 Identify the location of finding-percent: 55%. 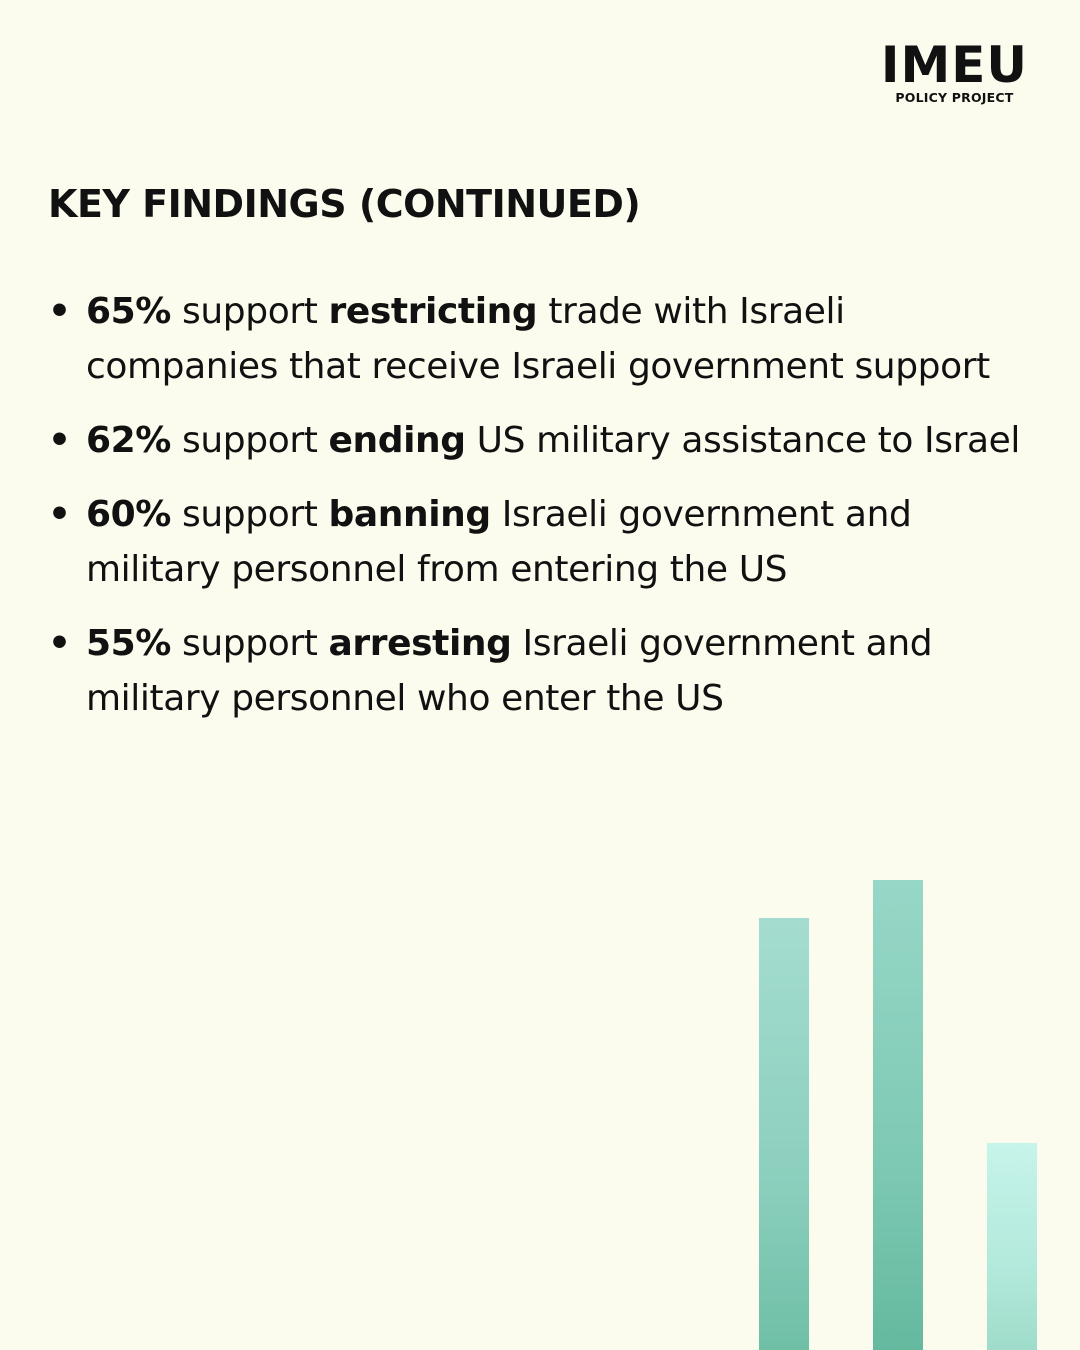
(128, 643).